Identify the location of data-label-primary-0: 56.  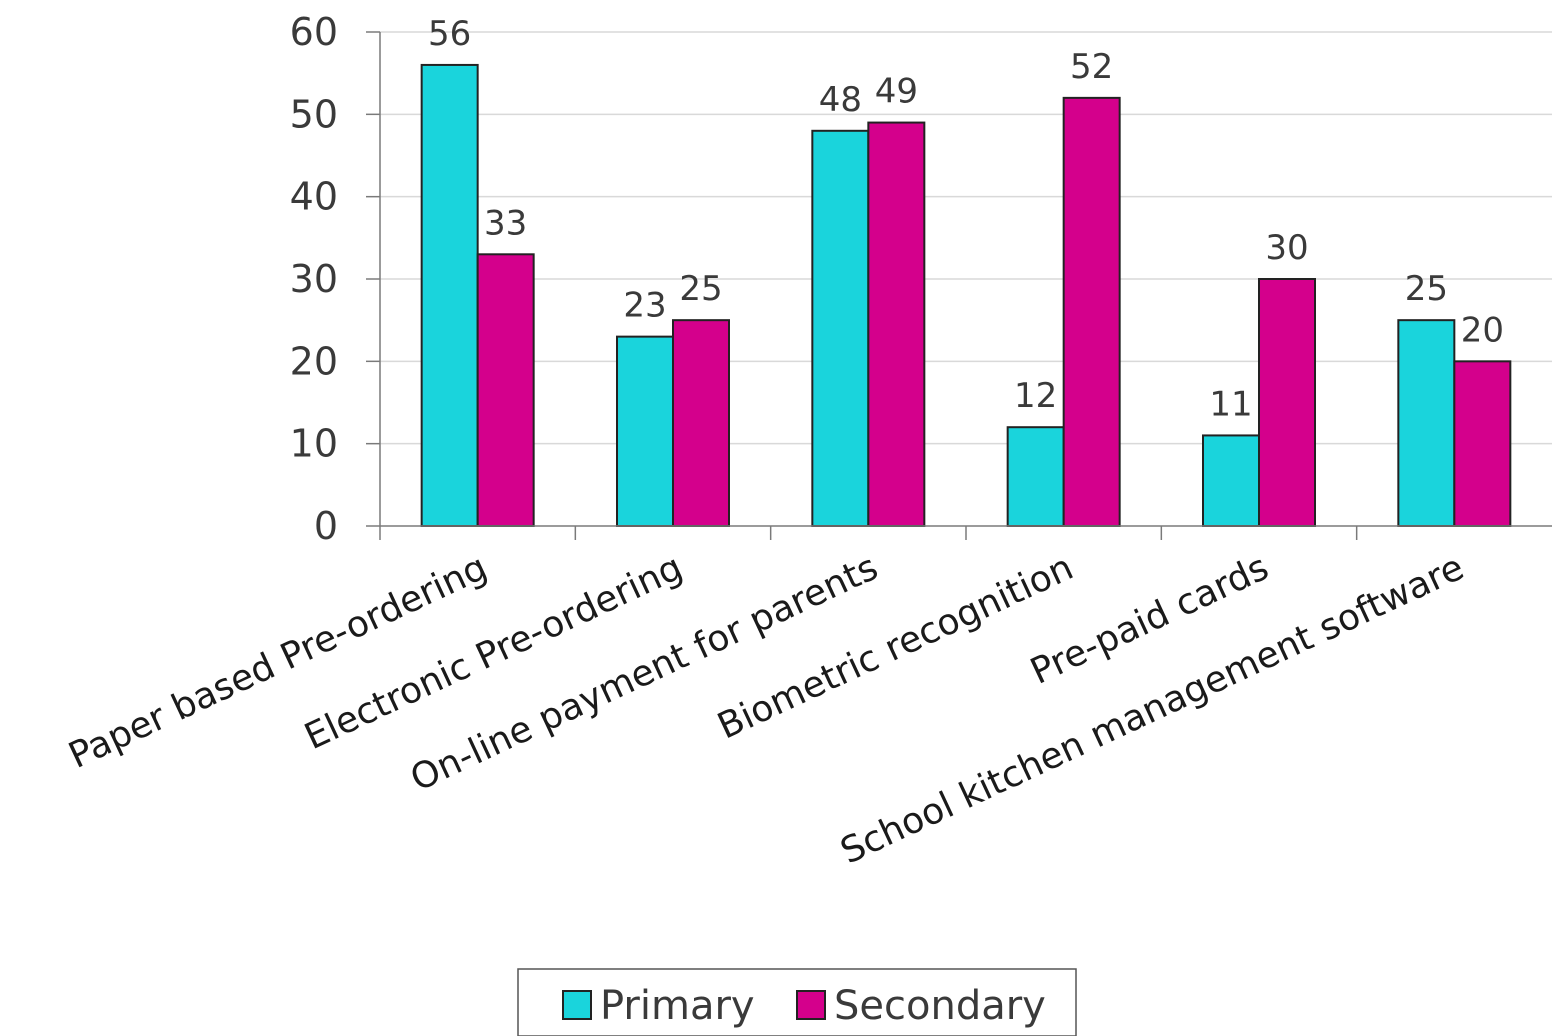
(449, 34).